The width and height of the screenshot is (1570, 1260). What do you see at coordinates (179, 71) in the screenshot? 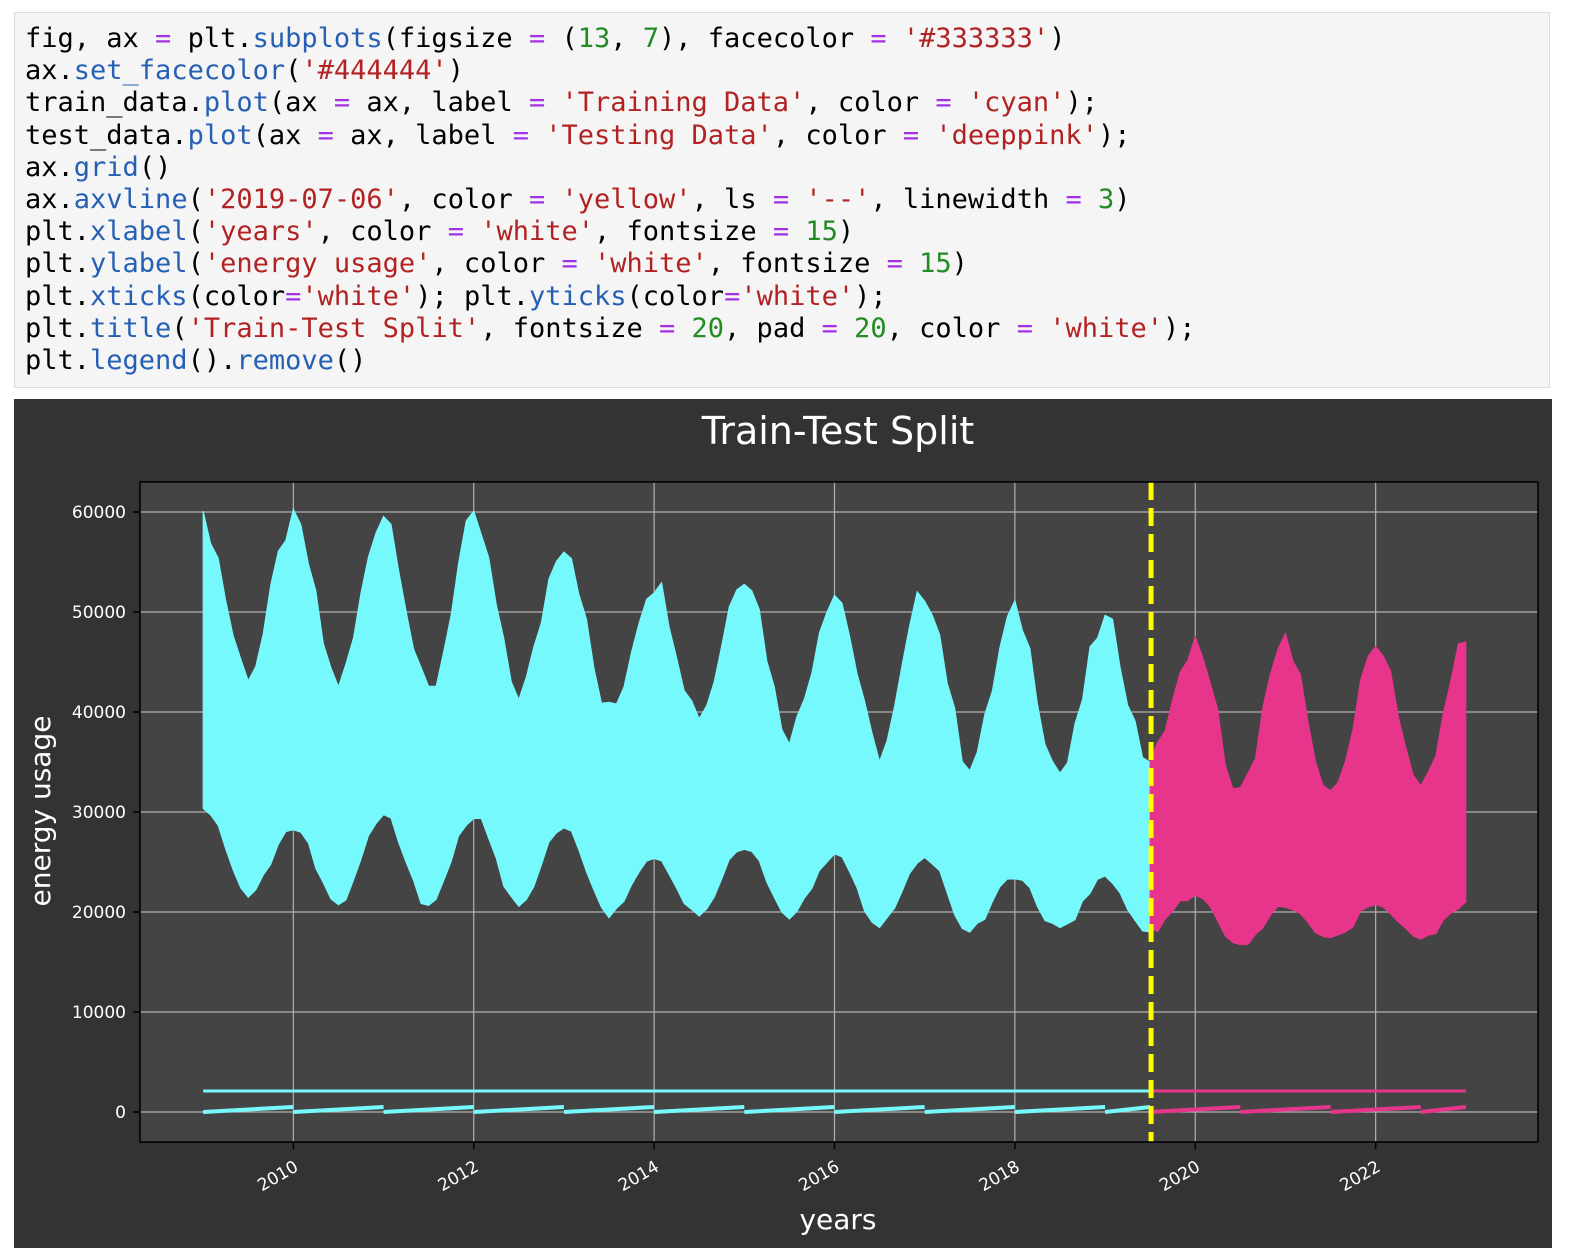
I see `code-token: set_facecolor` at bounding box center [179, 71].